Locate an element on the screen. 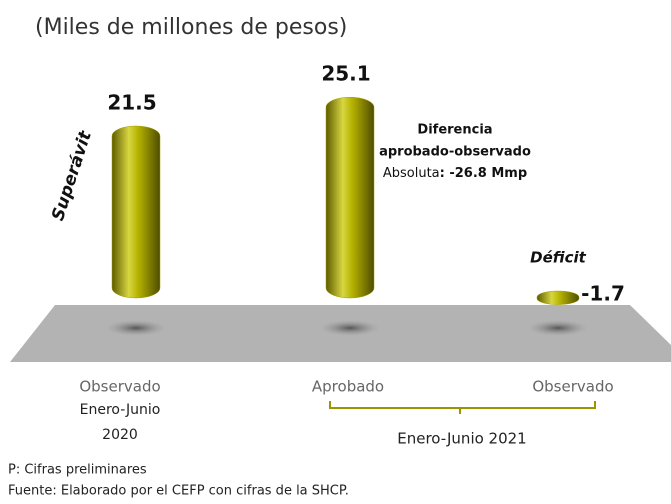 This screenshot has height=504, width=671. annotation: Déficit is located at coordinates (558, 258).